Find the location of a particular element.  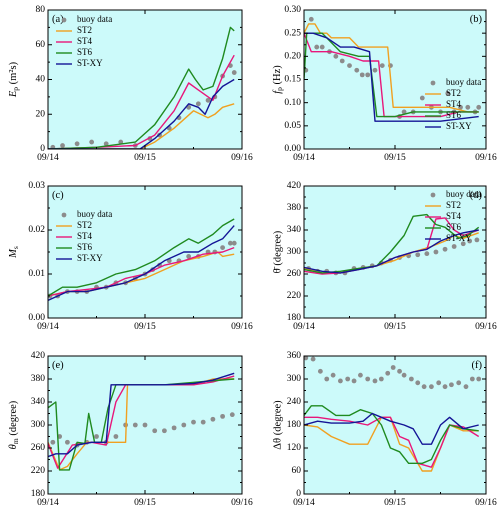

y-tick-label-a-3: 60 is located at coordinates (41, 45).